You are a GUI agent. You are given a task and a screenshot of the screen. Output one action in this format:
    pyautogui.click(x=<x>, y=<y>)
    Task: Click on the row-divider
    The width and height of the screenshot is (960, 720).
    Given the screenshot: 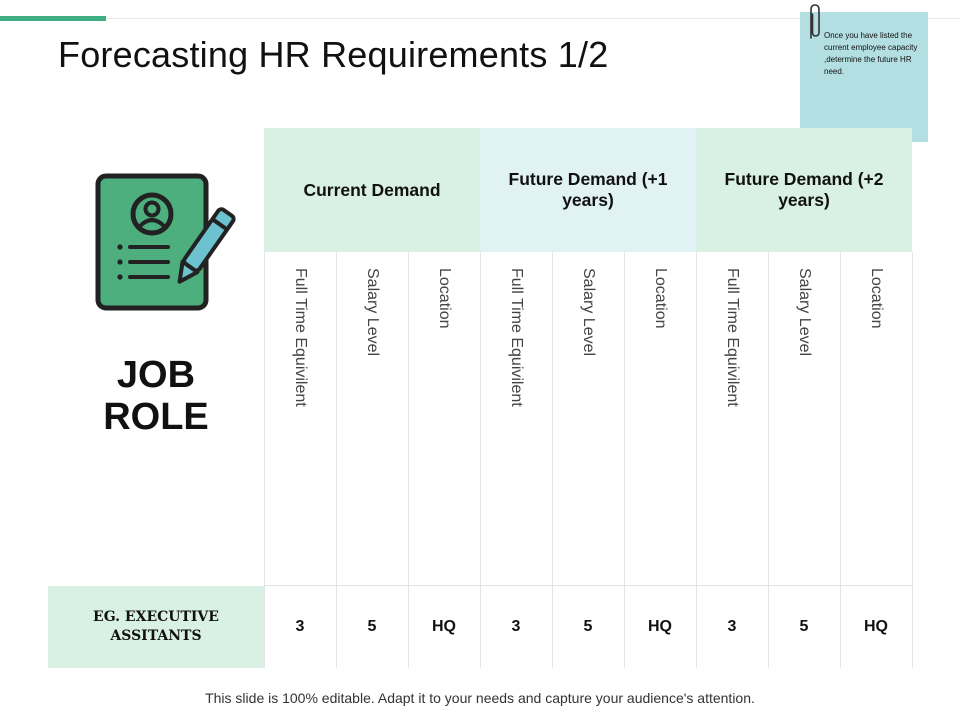 What is the action you would take?
    pyautogui.click(x=588, y=585)
    